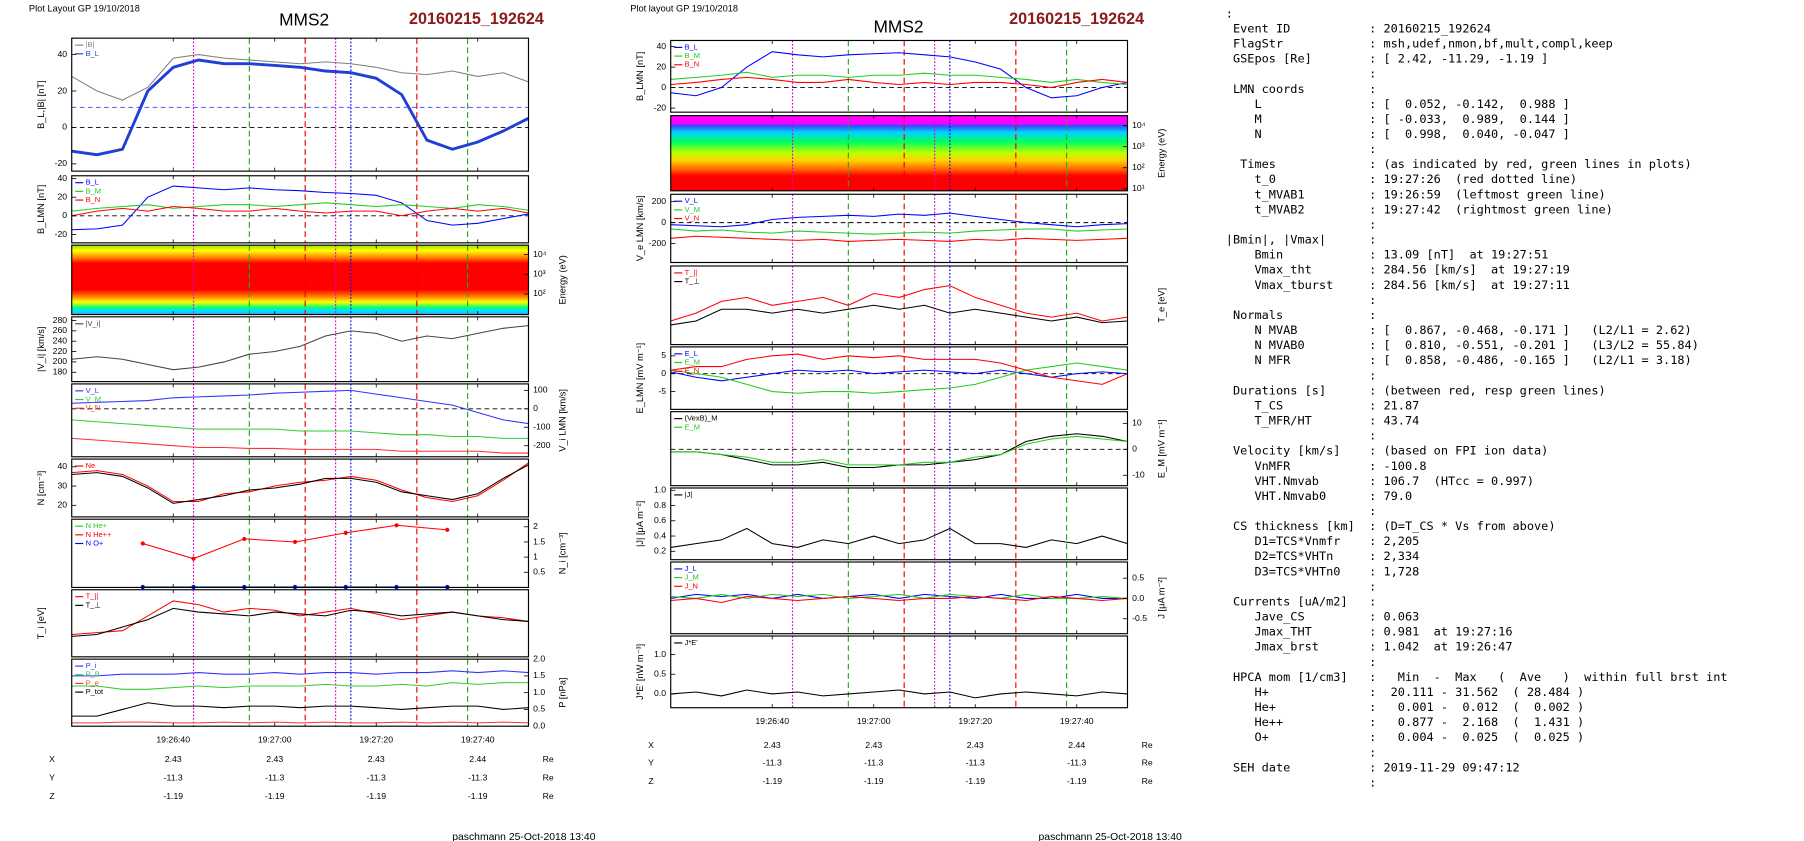 The width and height of the screenshot is (1804, 841). Describe the element at coordinates (1323, 556) in the screenshot. I see `info-line: D2=TCS*VHTn : 2,334` at that location.